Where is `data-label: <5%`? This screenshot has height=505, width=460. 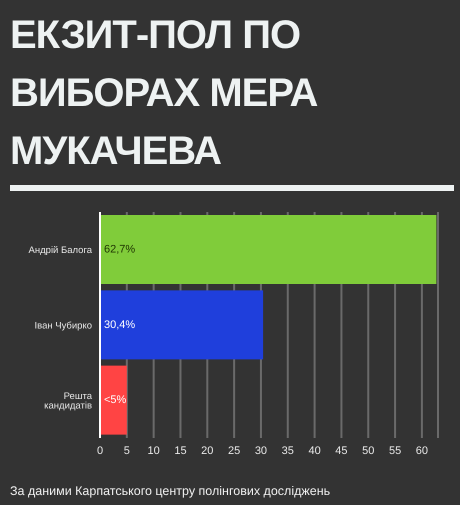
data-label: <5% is located at coordinates (115, 400).